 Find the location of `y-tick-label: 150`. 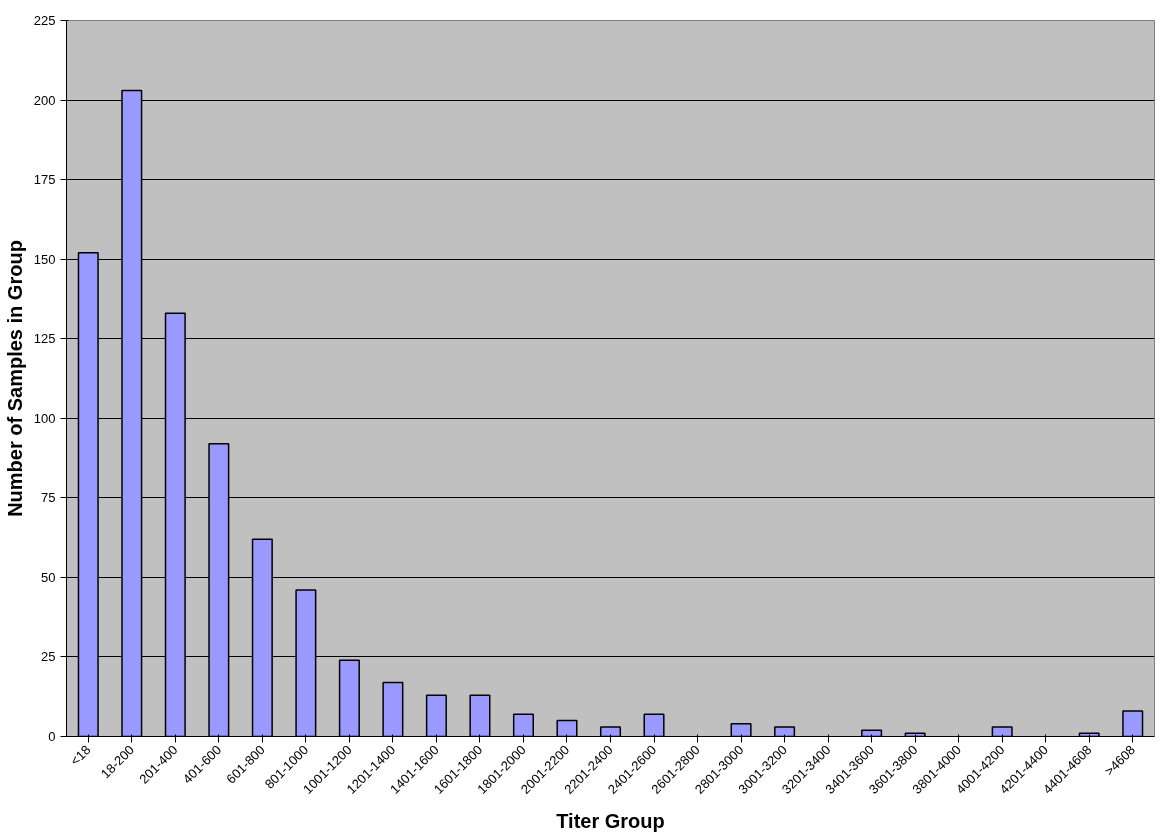

y-tick-label: 150 is located at coordinates (44, 259).